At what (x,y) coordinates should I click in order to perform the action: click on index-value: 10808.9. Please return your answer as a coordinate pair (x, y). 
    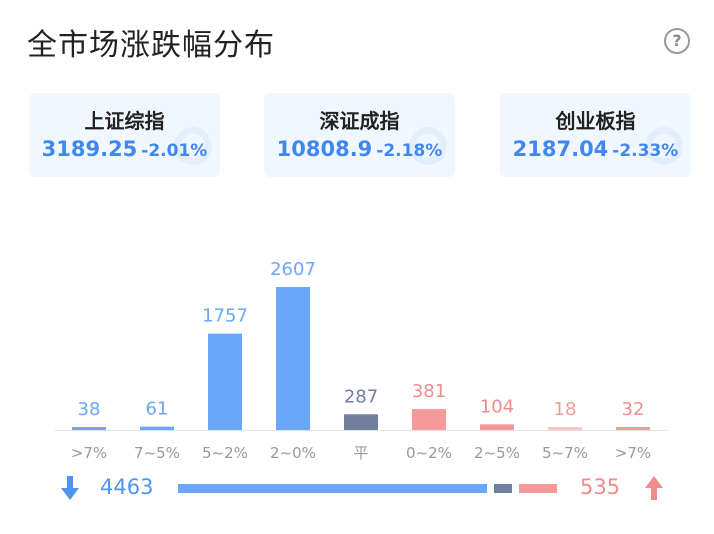
    Looking at the image, I should click on (324, 149).